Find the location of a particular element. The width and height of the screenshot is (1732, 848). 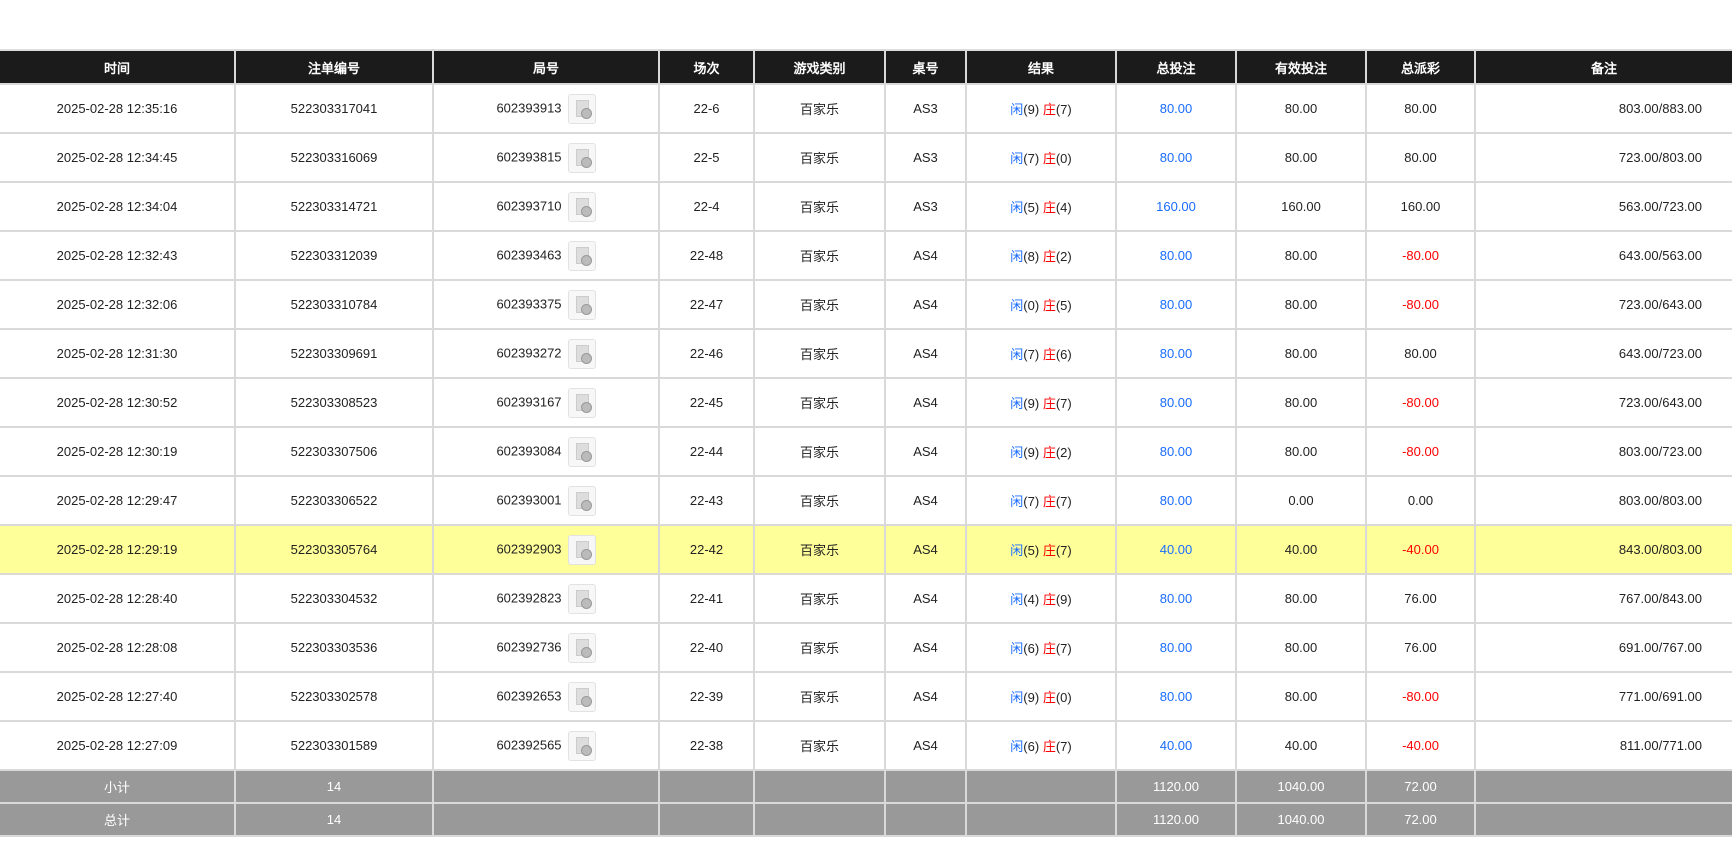

column-header: 局号 is located at coordinates (546, 66).